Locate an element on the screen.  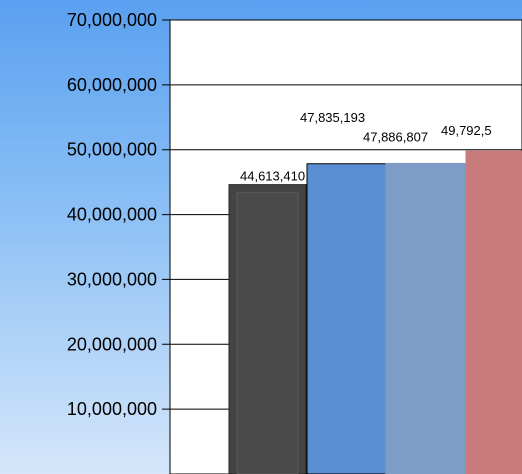
y-tick-label: 40,000,000 is located at coordinates (112, 215).